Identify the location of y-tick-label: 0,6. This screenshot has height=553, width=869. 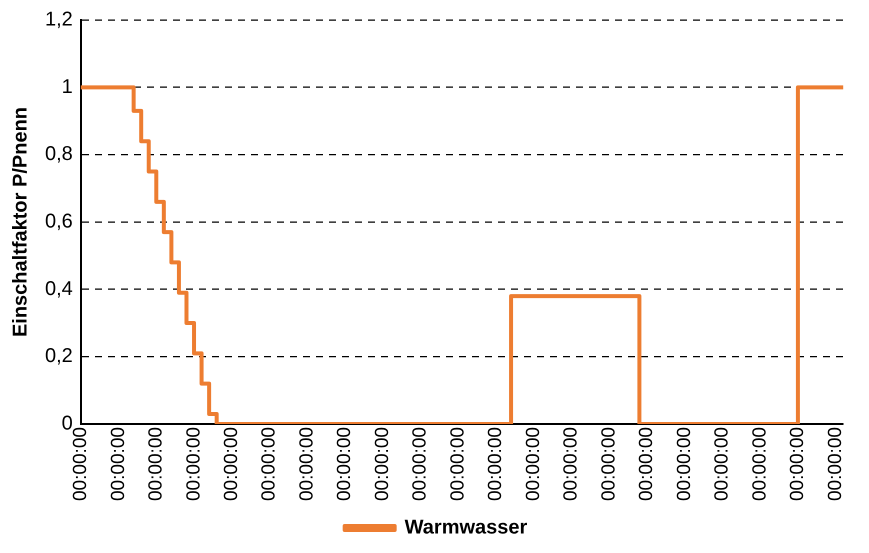
(58, 221).